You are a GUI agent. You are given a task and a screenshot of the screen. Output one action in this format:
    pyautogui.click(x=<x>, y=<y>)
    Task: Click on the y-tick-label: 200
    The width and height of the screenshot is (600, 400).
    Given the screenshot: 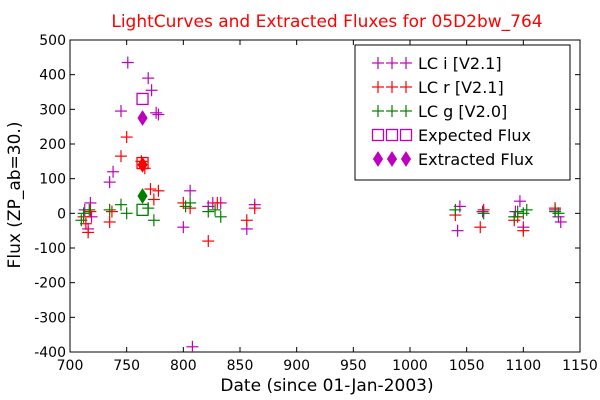 What is the action you would take?
    pyautogui.click(x=52, y=145)
    